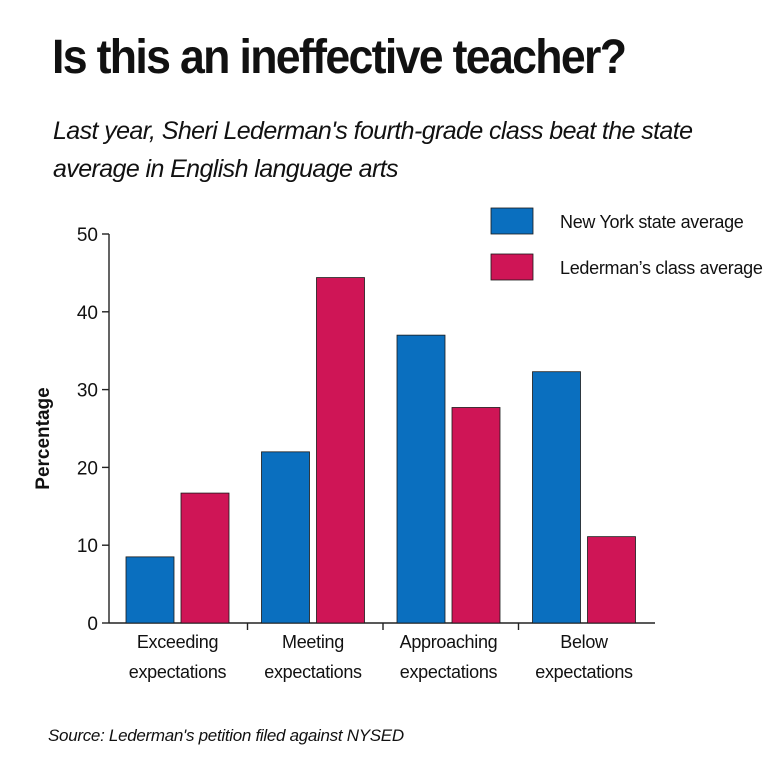 Image resolution: width=779 pixels, height=779 pixels. What do you see at coordinates (661, 268) in the screenshot?
I see `legend-label-class: Lederman’s class average` at bounding box center [661, 268].